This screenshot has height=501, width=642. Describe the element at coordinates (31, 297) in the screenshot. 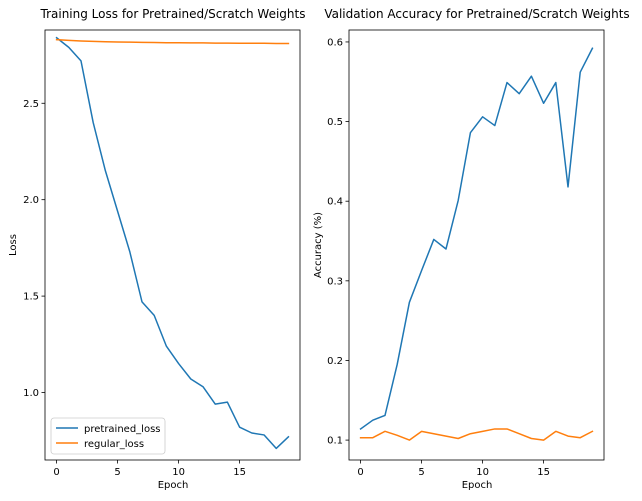

I see `loss-y-tick-label: 1.5` at that location.